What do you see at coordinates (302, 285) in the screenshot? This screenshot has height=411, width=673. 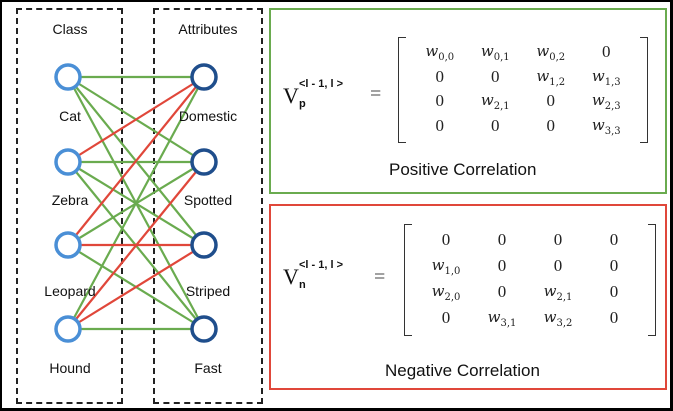 I see `negative-matrix-subscript: n` at bounding box center [302, 285].